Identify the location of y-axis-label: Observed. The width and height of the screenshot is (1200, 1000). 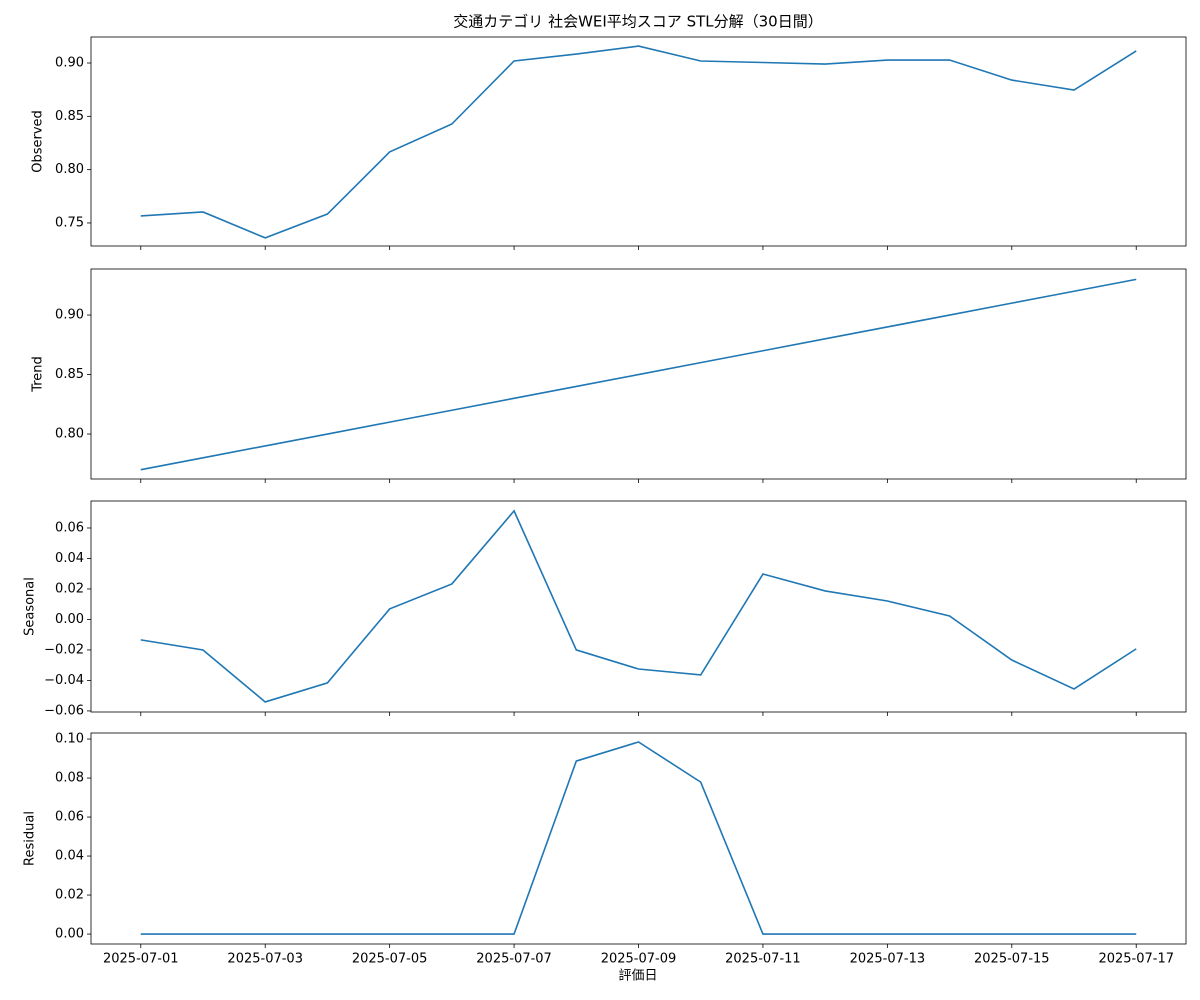
(38, 141).